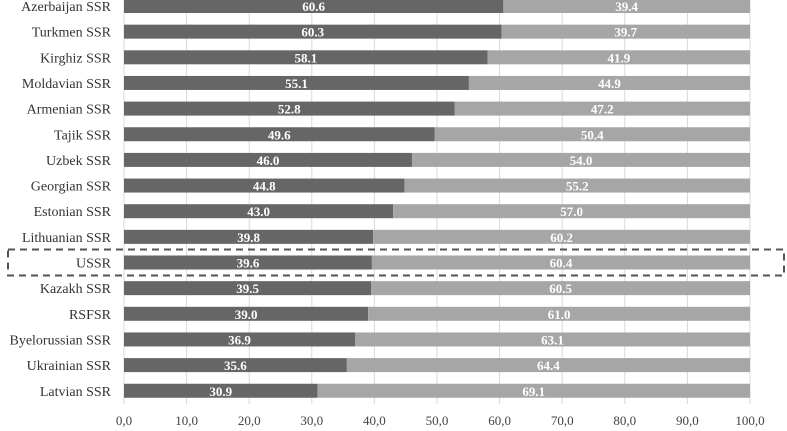  What do you see at coordinates (71, 187) in the screenshot?
I see `category-label: Georgian SSR` at bounding box center [71, 187].